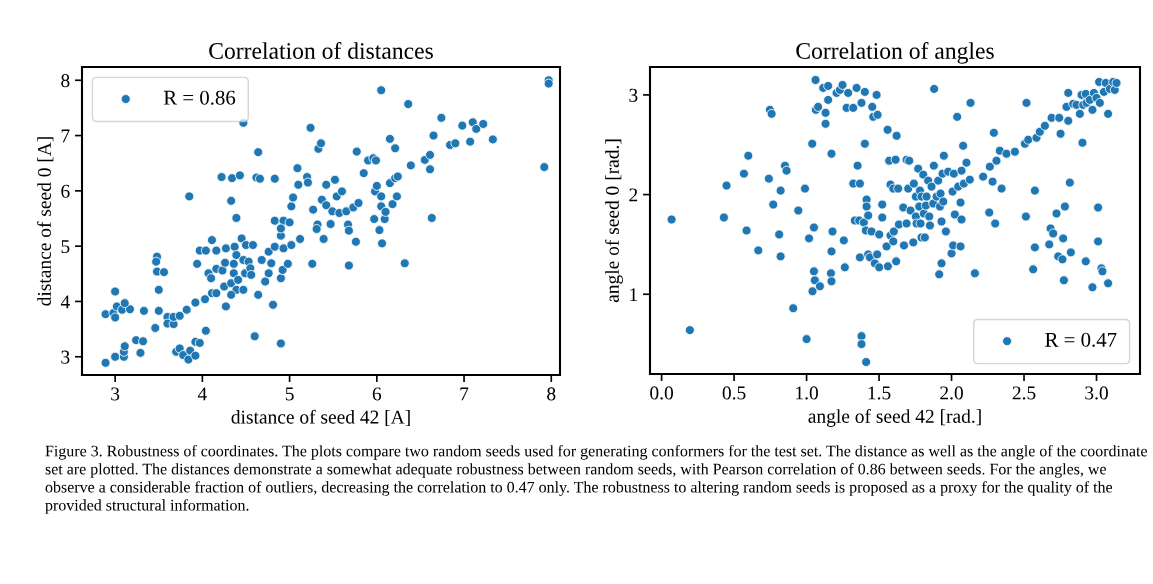 The width and height of the screenshot is (1153, 584). I want to click on x-tick-label: 2.5, so click(1024, 393).